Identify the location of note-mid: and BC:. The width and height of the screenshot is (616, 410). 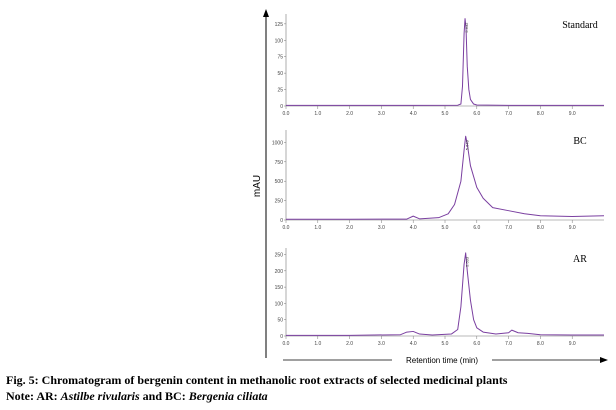
(164, 396).